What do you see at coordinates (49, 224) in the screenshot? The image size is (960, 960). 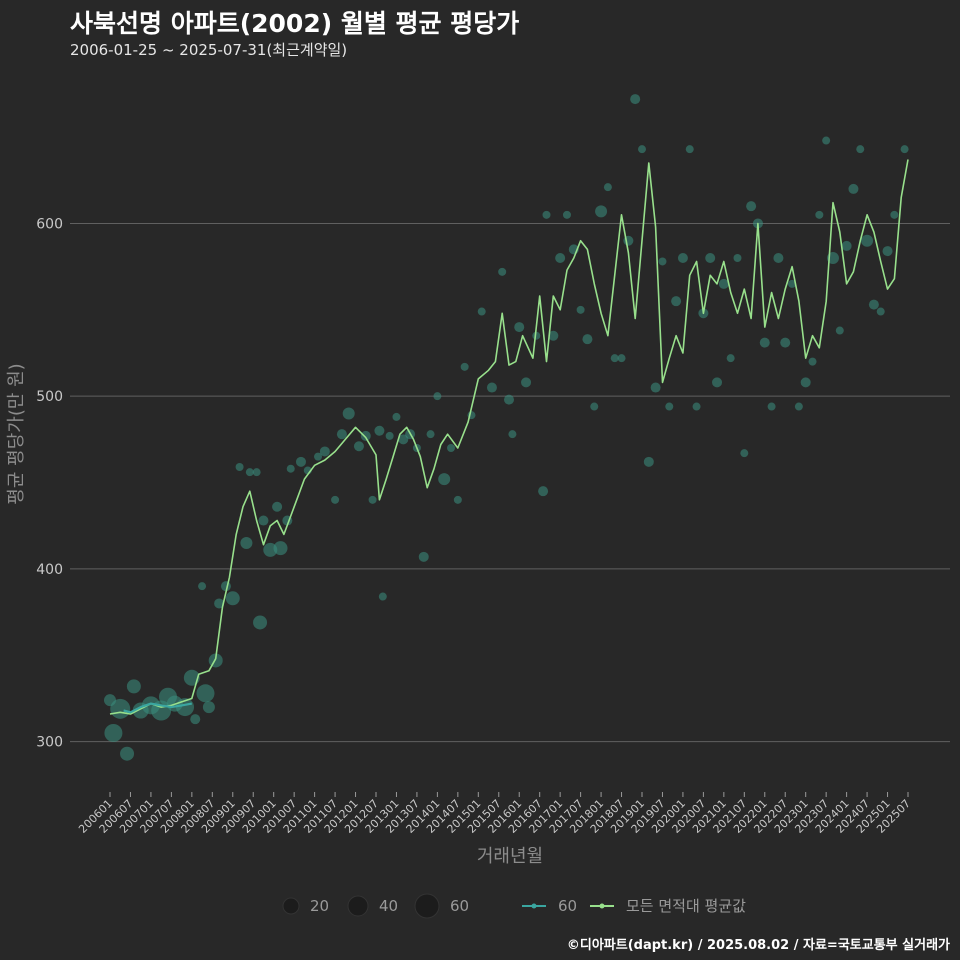 I see `y-tick-label: 600` at bounding box center [49, 224].